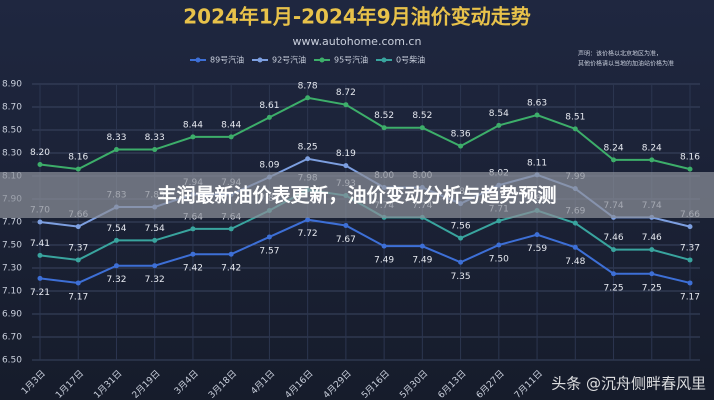 The width and height of the screenshot is (714, 400). I want to click on data-label: 8.25, so click(308, 147).